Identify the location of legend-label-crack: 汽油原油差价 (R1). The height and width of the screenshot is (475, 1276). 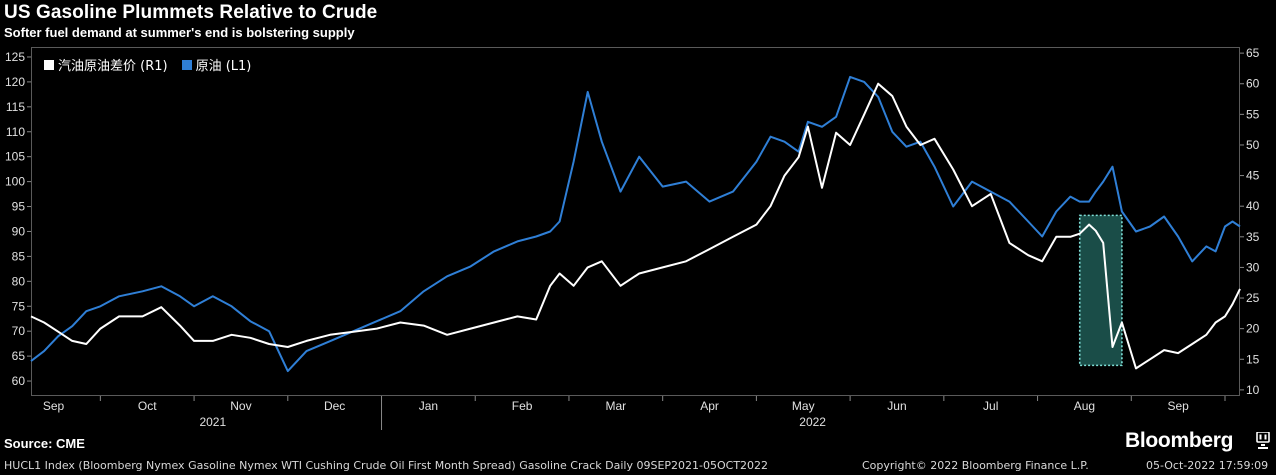
(113, 66).